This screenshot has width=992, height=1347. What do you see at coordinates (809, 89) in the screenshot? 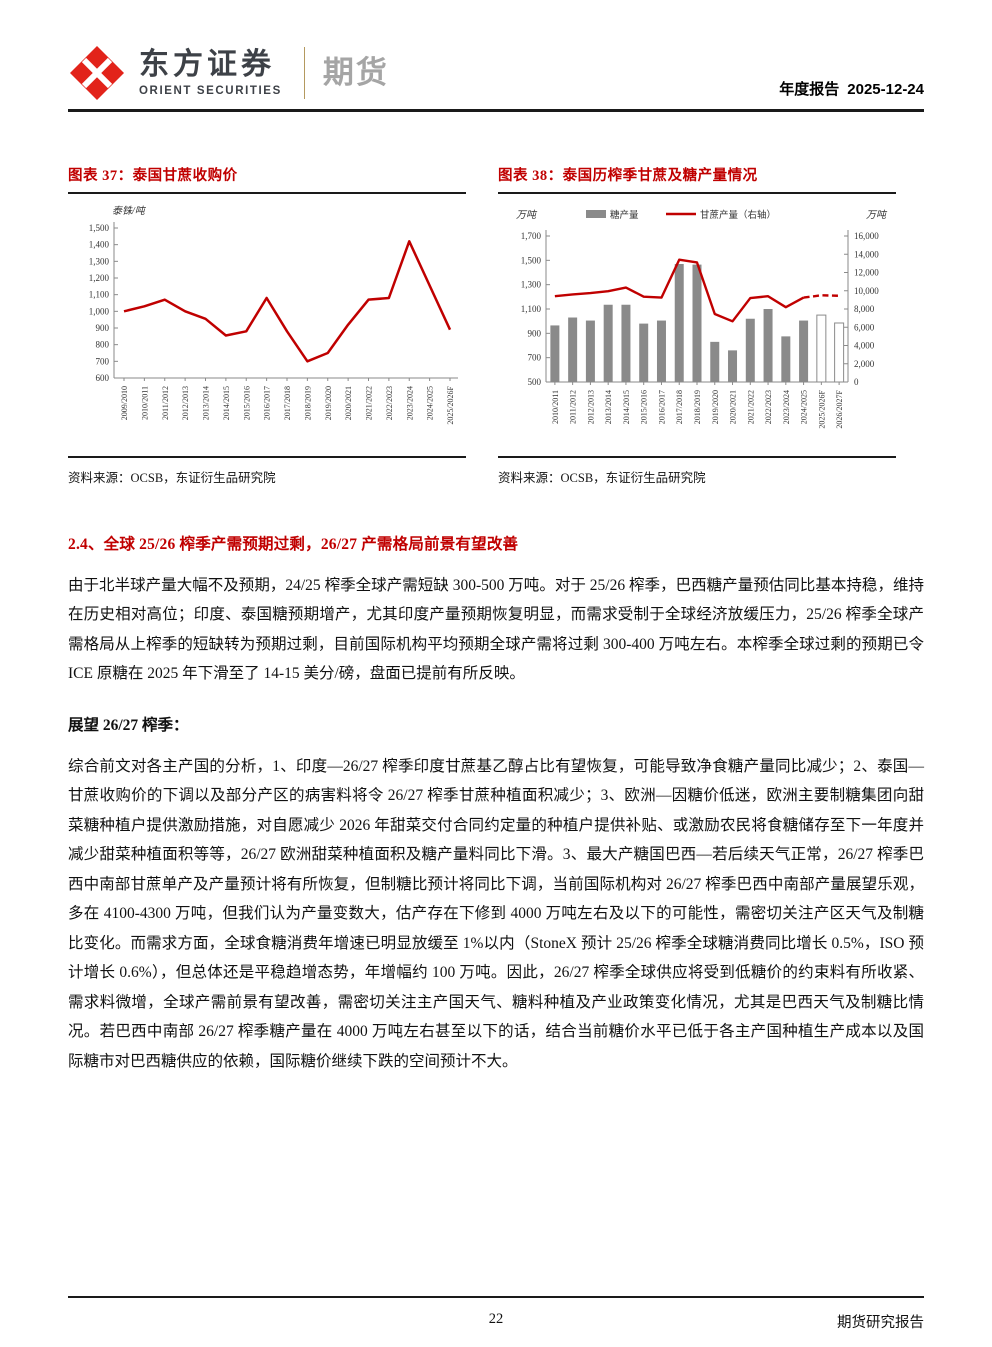
I see `report-type: 年度报告` at bounding box center [809, 89].